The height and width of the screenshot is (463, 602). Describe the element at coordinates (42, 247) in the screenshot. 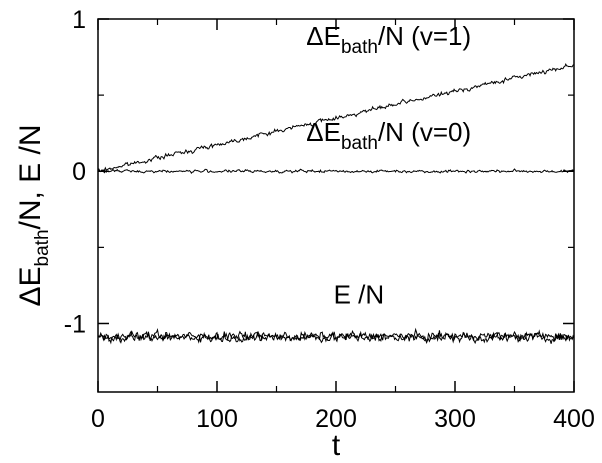

I see `y-axis-title-sub: bath` at that location.